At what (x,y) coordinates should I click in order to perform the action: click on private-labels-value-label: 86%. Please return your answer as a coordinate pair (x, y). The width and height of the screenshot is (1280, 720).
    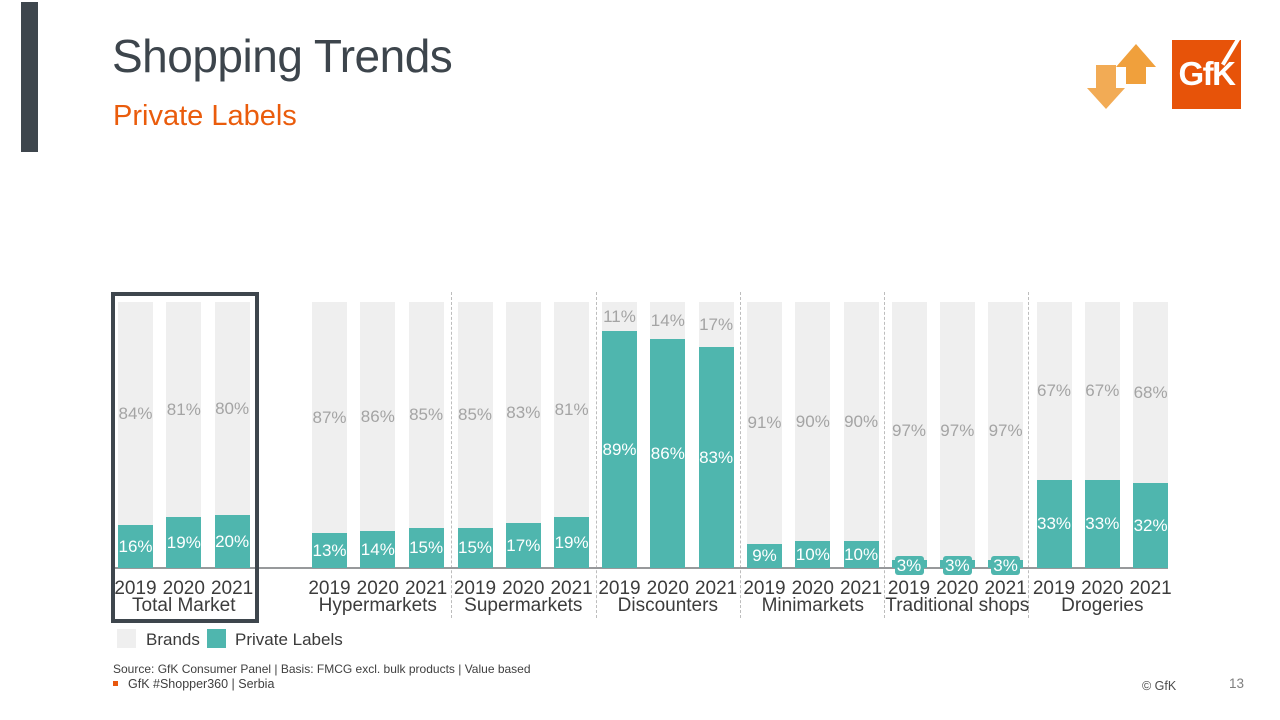
    Looking at the image, I should click on (667, 453).